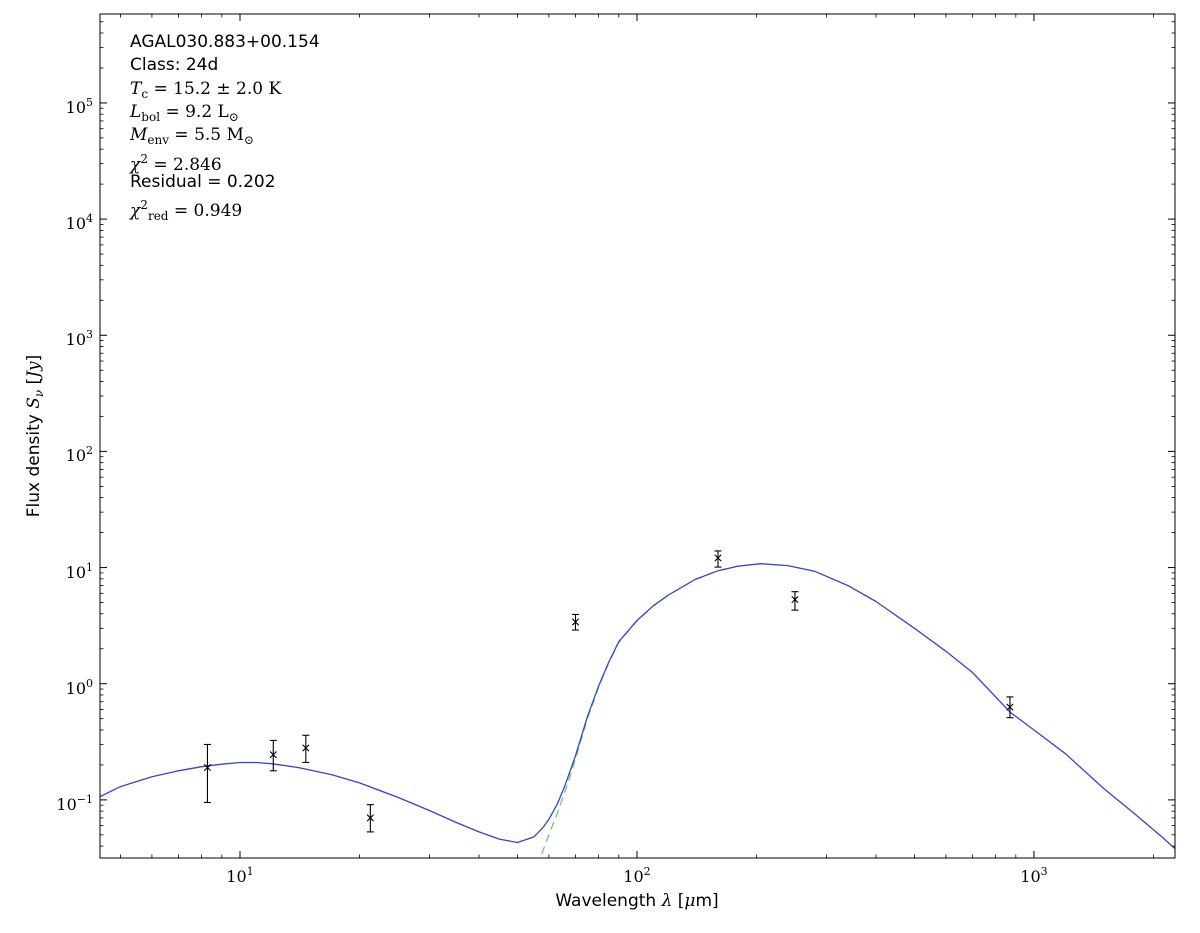 This screenshot has height=933, width=1200. What do you see at coordinates (89, 102) in the screenshot?
I see `tick-label-exponent: 5` at bounding box center [89, 102].